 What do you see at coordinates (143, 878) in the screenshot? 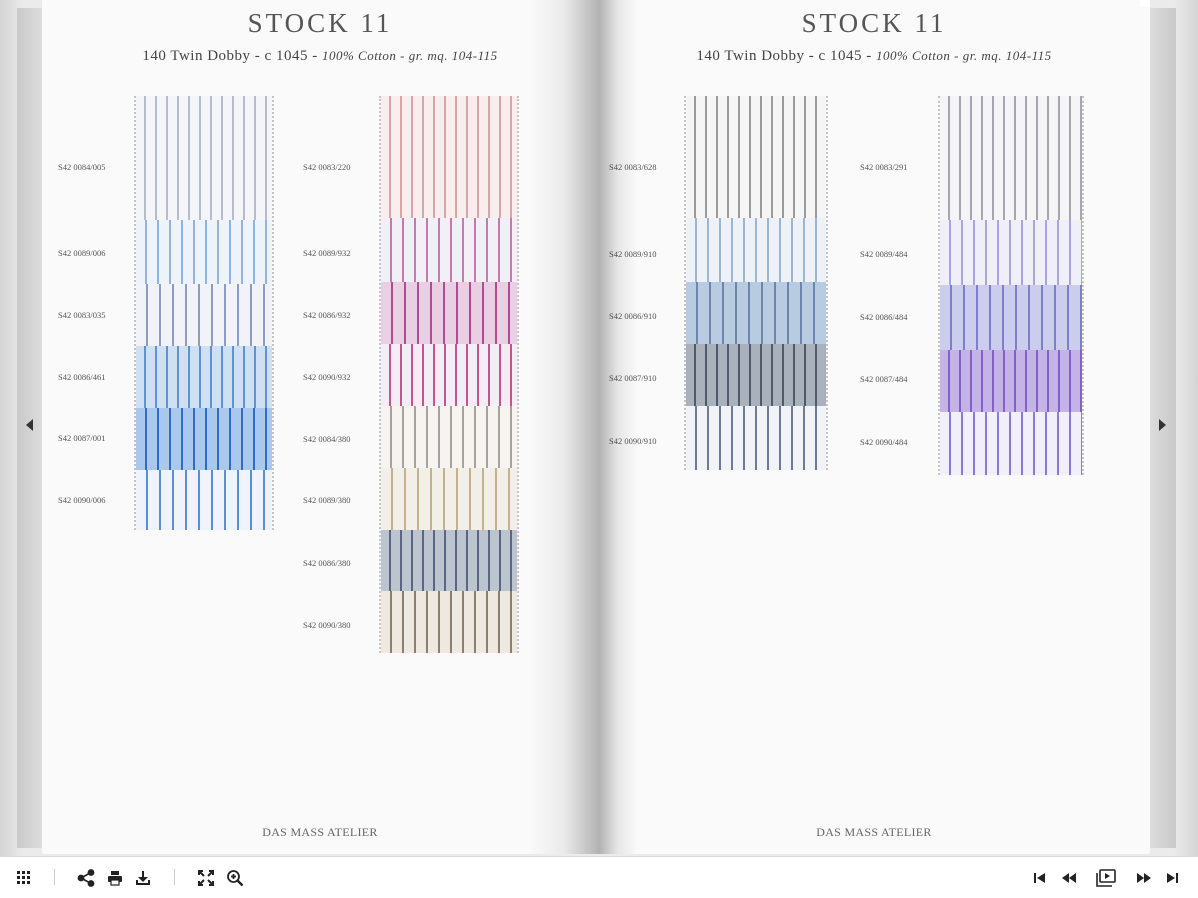
I see `download-icon` at bounding box center [143, 878].